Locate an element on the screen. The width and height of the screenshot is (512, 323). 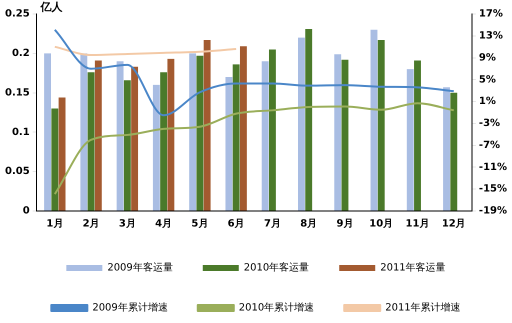
x-tick-label: 7月 is located at coordinates (272, 224).